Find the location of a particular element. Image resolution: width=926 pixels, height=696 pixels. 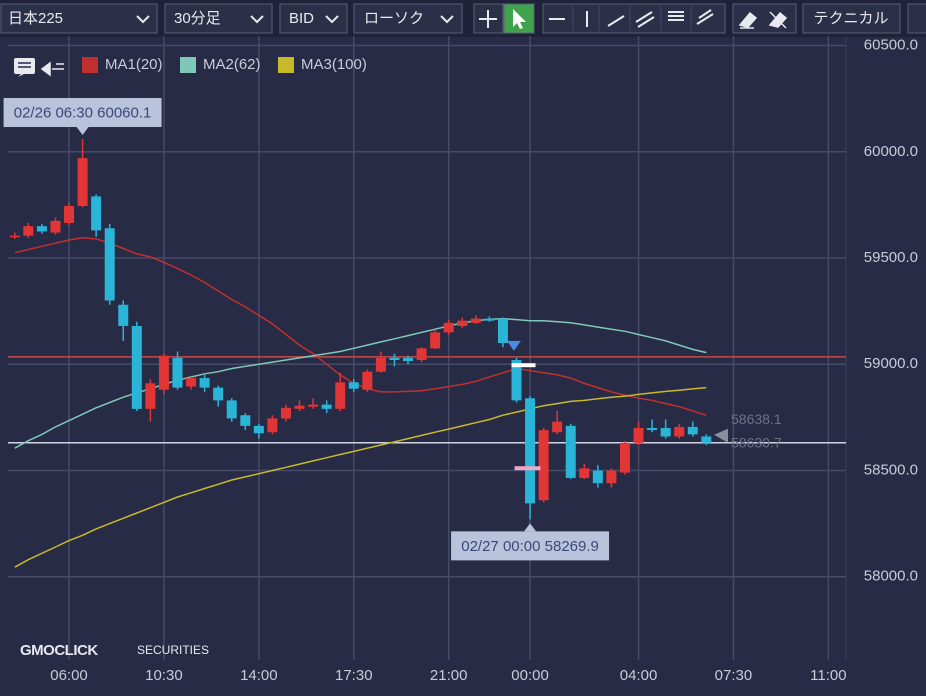

symbol-select: 日本225 is located at coordinates (79, 18).